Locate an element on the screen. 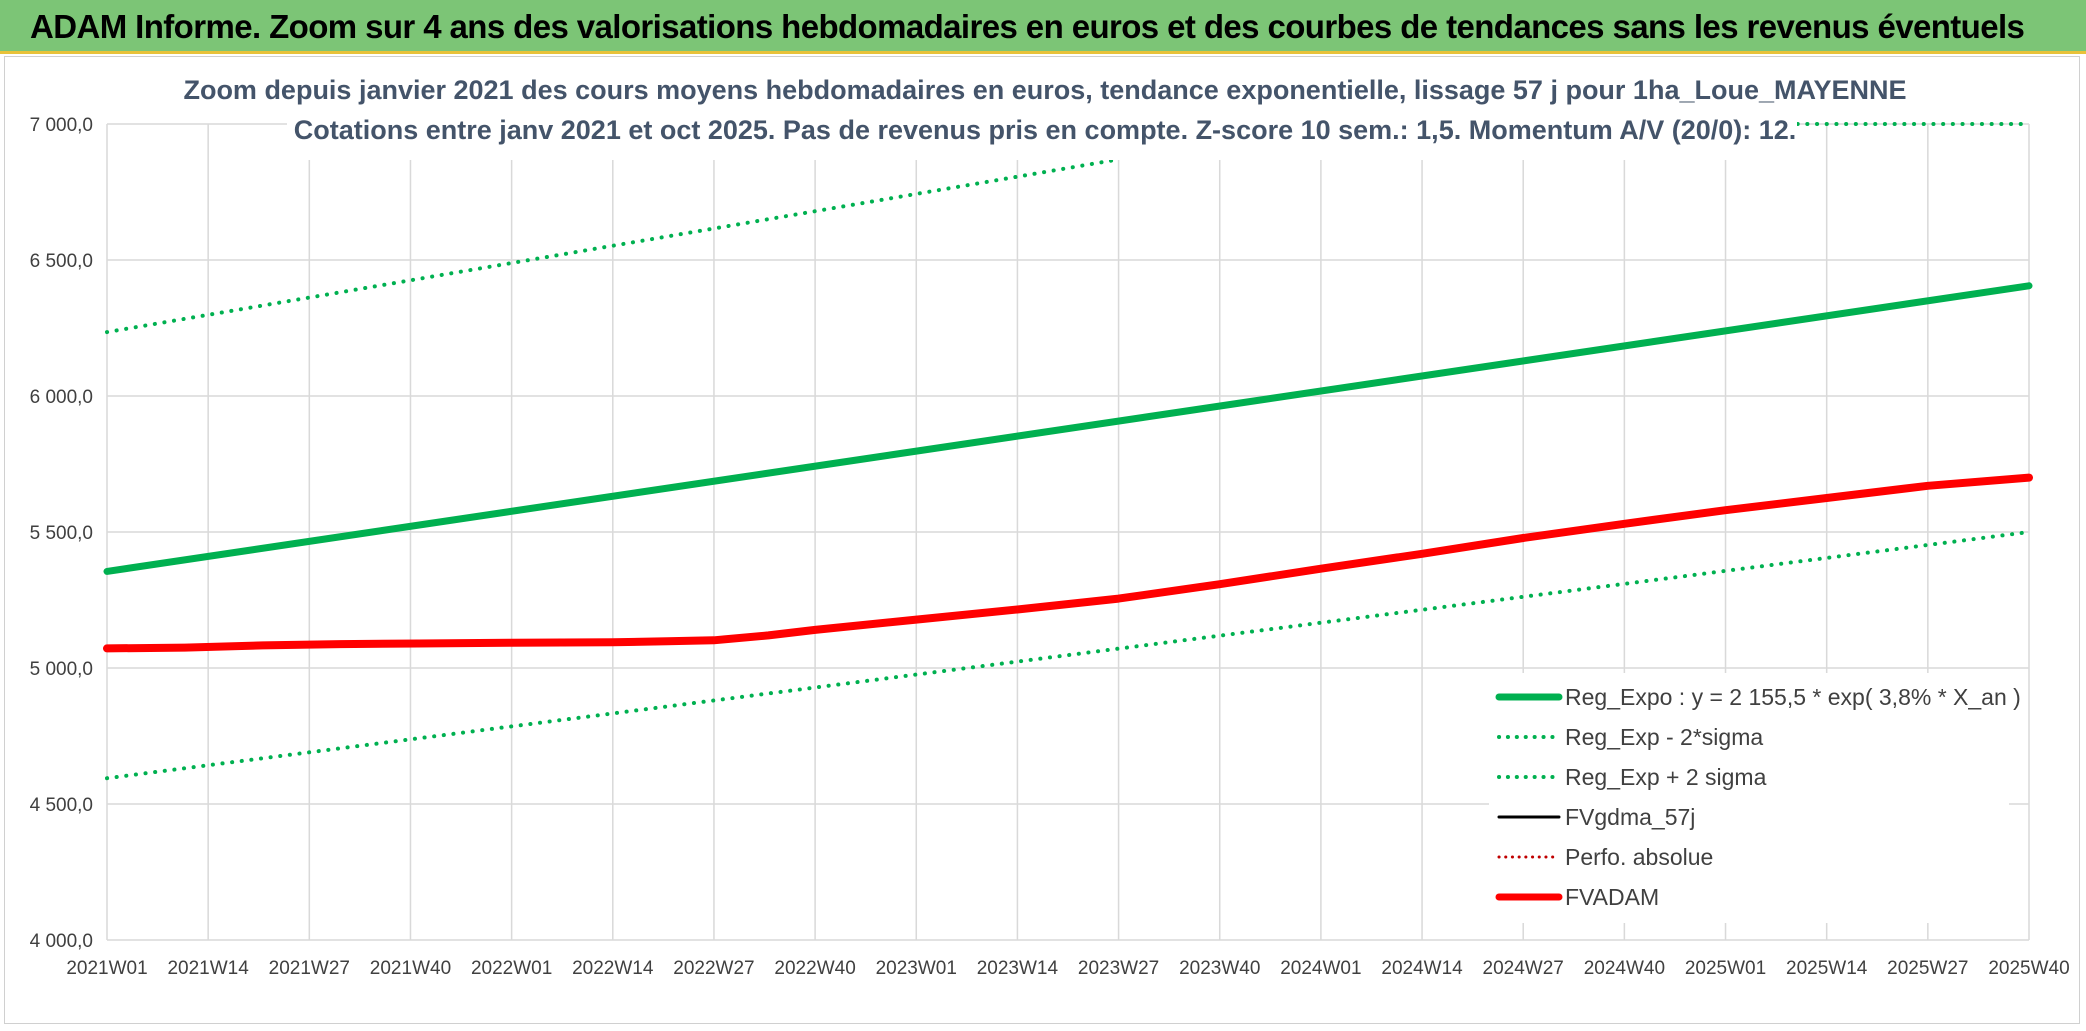 Image resolution: width=2086 pixels, height=1031 pixels. legend-entry: Reg_Exp + 2 sigma is located at coordinates (1666, 777).